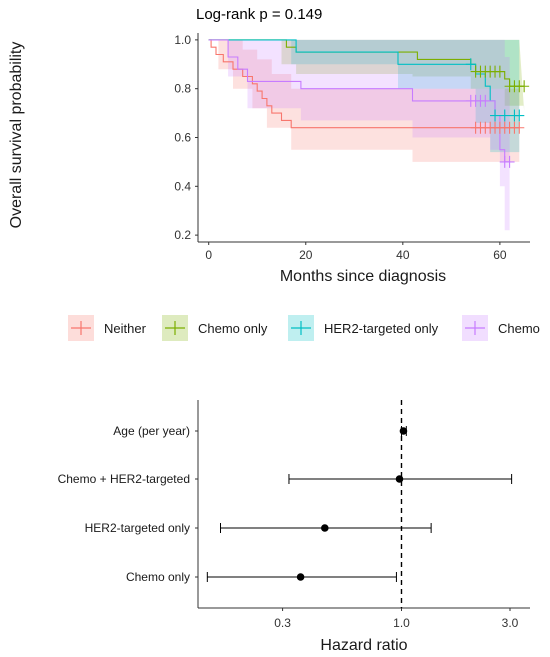 The width and height of the screenshot is (550, 657). I want to click on forest-row-label: Age (per year), so click(151, 431).